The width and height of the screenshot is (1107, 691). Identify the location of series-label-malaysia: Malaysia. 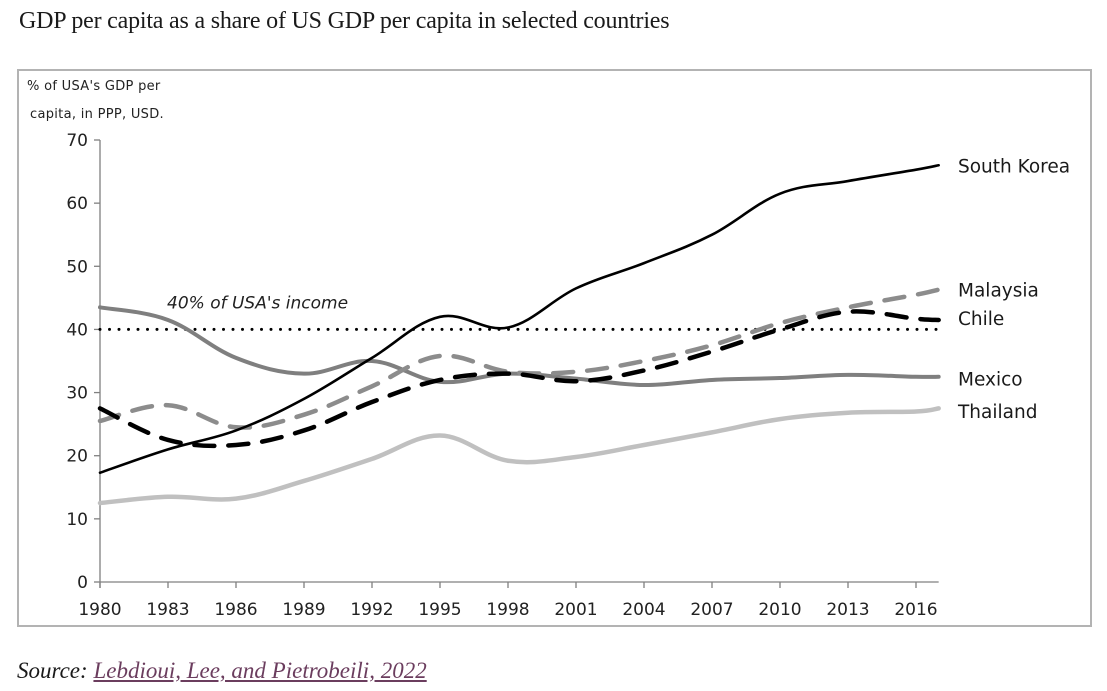
(998, 291).